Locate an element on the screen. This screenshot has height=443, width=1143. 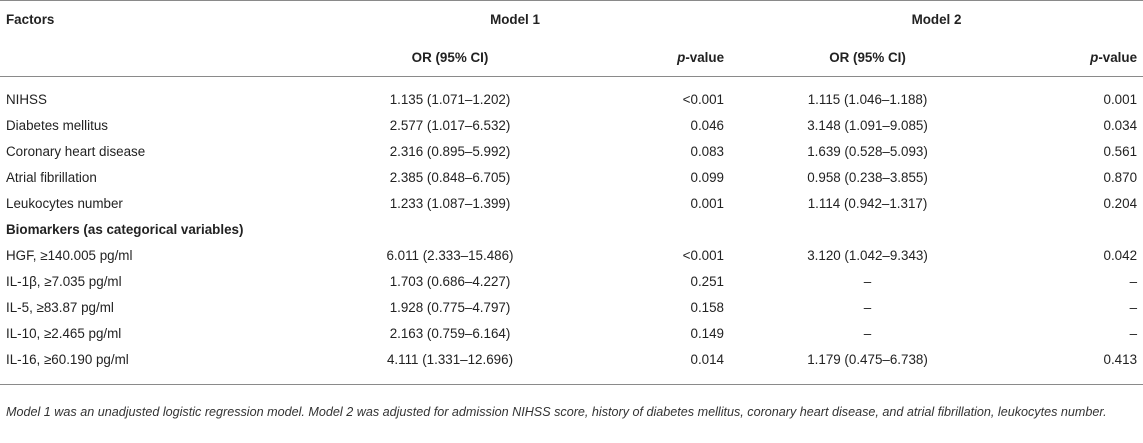
factor-cell: NIHSS is located at coordinates (26, 99).